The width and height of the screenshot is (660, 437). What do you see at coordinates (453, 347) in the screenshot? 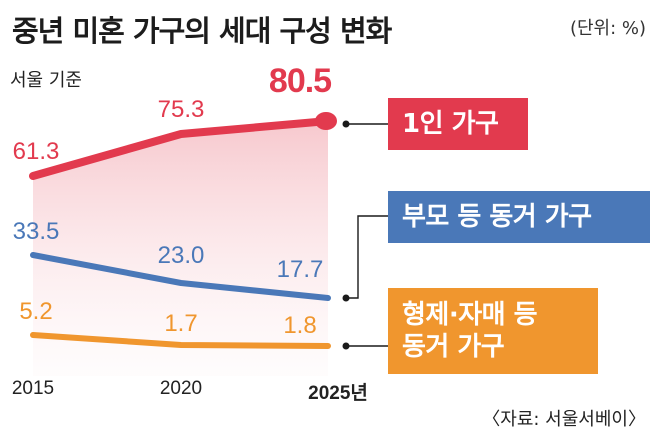
I see `legend-siblings-line2: 동거 가구` at bounding box center [453, 347].